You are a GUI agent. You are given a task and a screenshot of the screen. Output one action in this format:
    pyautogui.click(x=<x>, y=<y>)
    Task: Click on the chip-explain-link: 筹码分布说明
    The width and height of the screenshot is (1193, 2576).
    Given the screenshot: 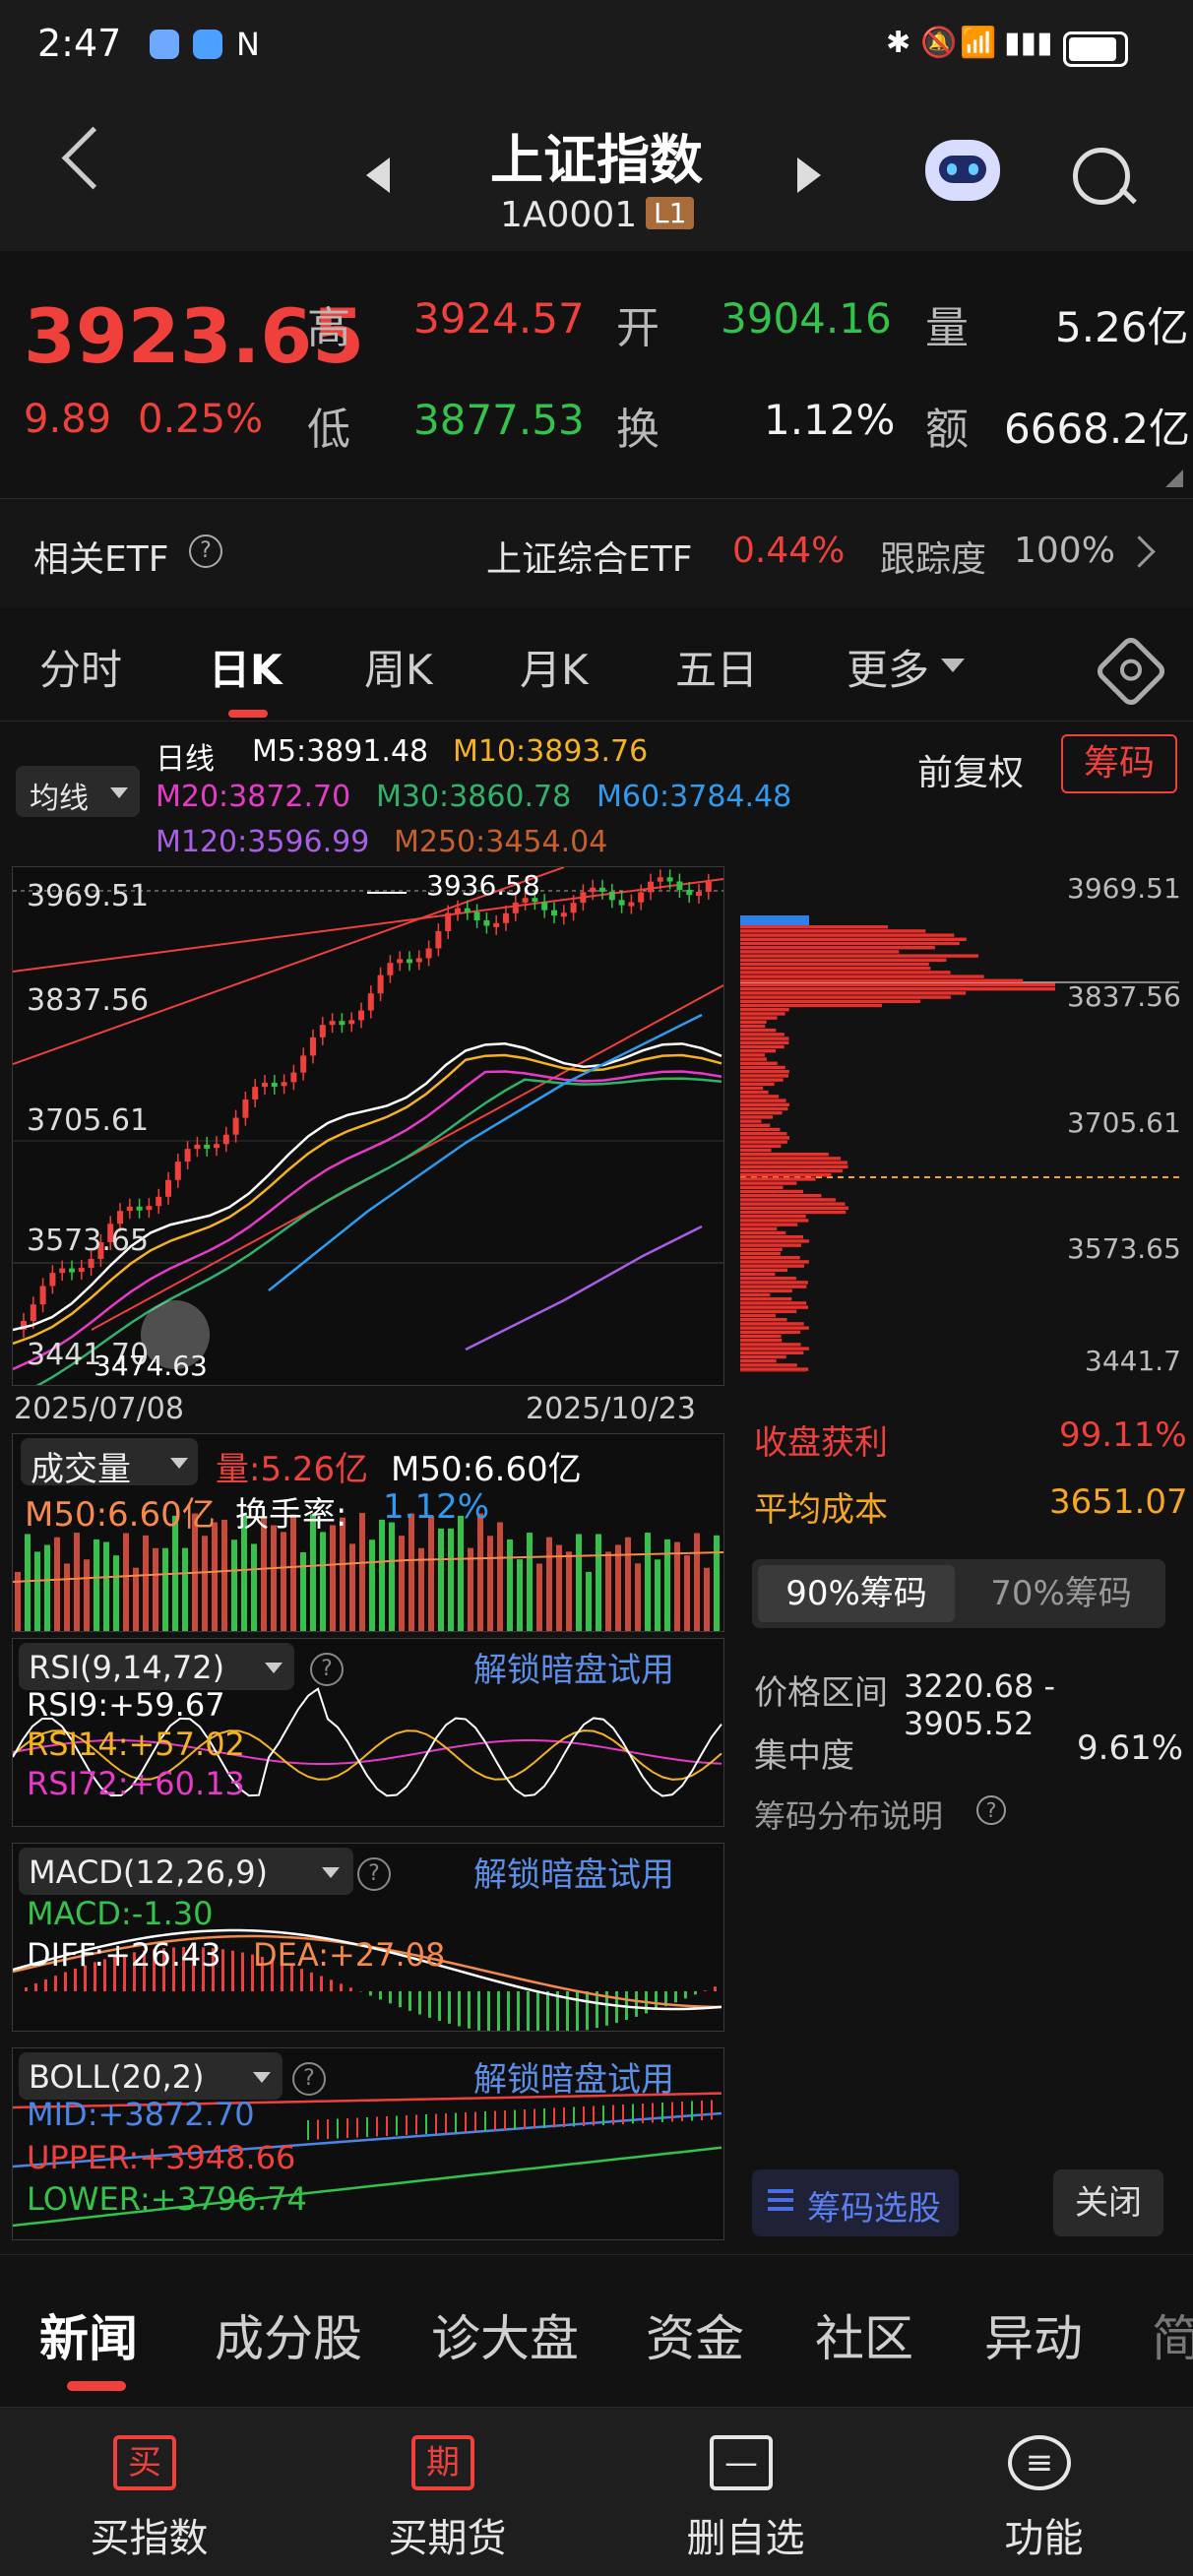 What is the action you would take?
    pyautogui.click(x=848, y=1814)
    